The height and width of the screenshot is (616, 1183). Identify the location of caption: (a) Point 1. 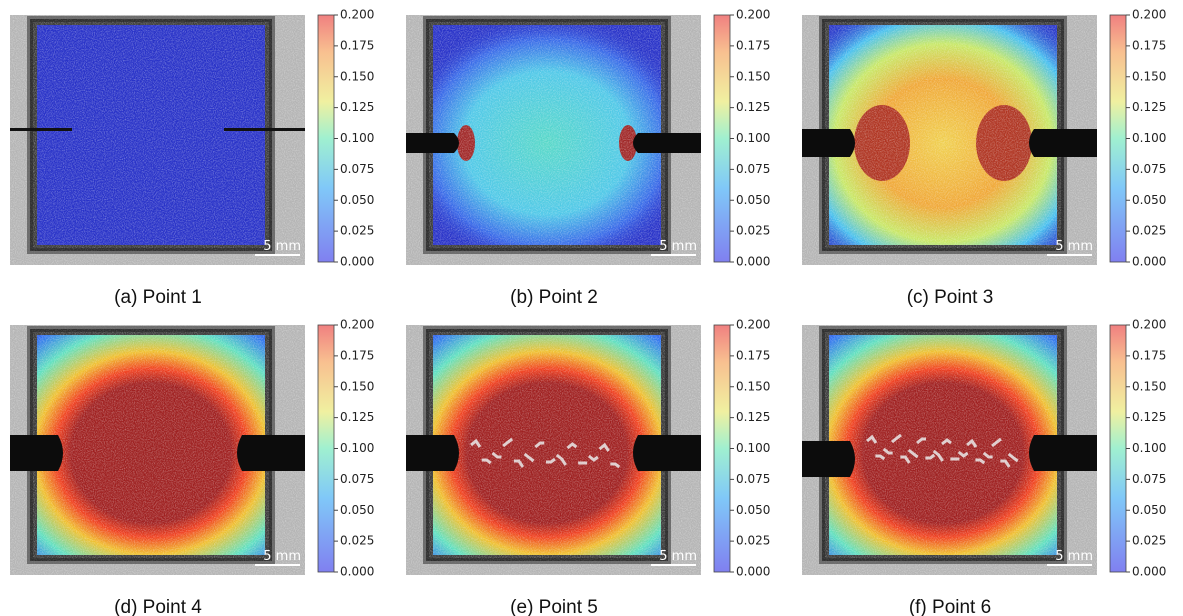
(158, 297).